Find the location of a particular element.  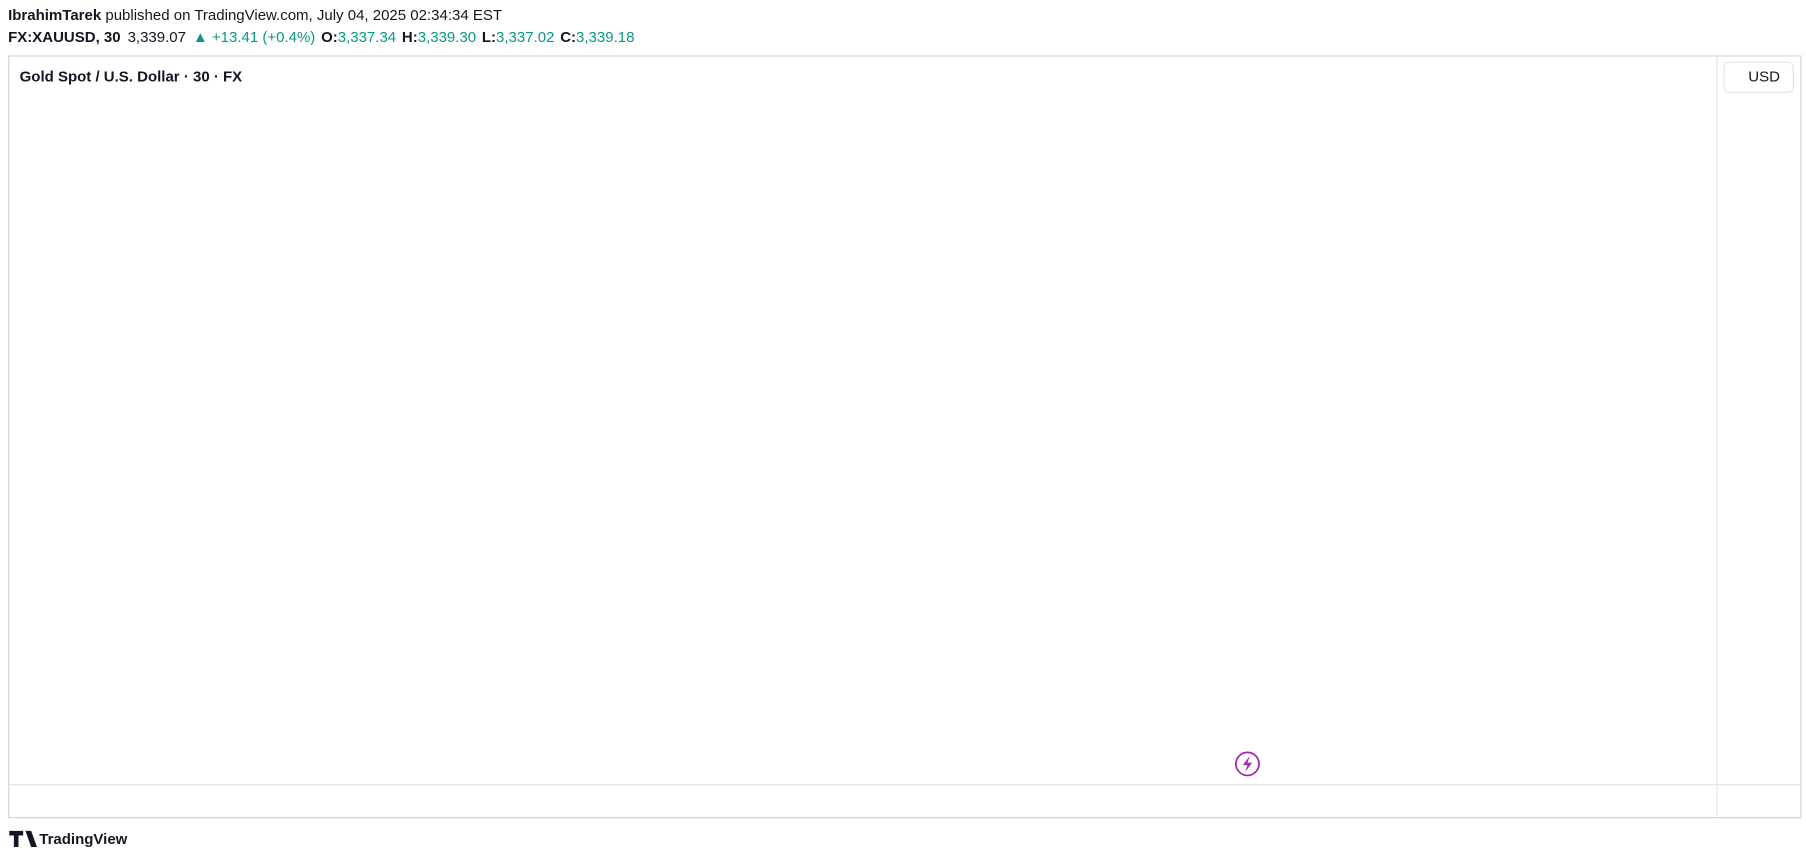

quote-value: 3,339.18 is located at coordinates (605, 37).